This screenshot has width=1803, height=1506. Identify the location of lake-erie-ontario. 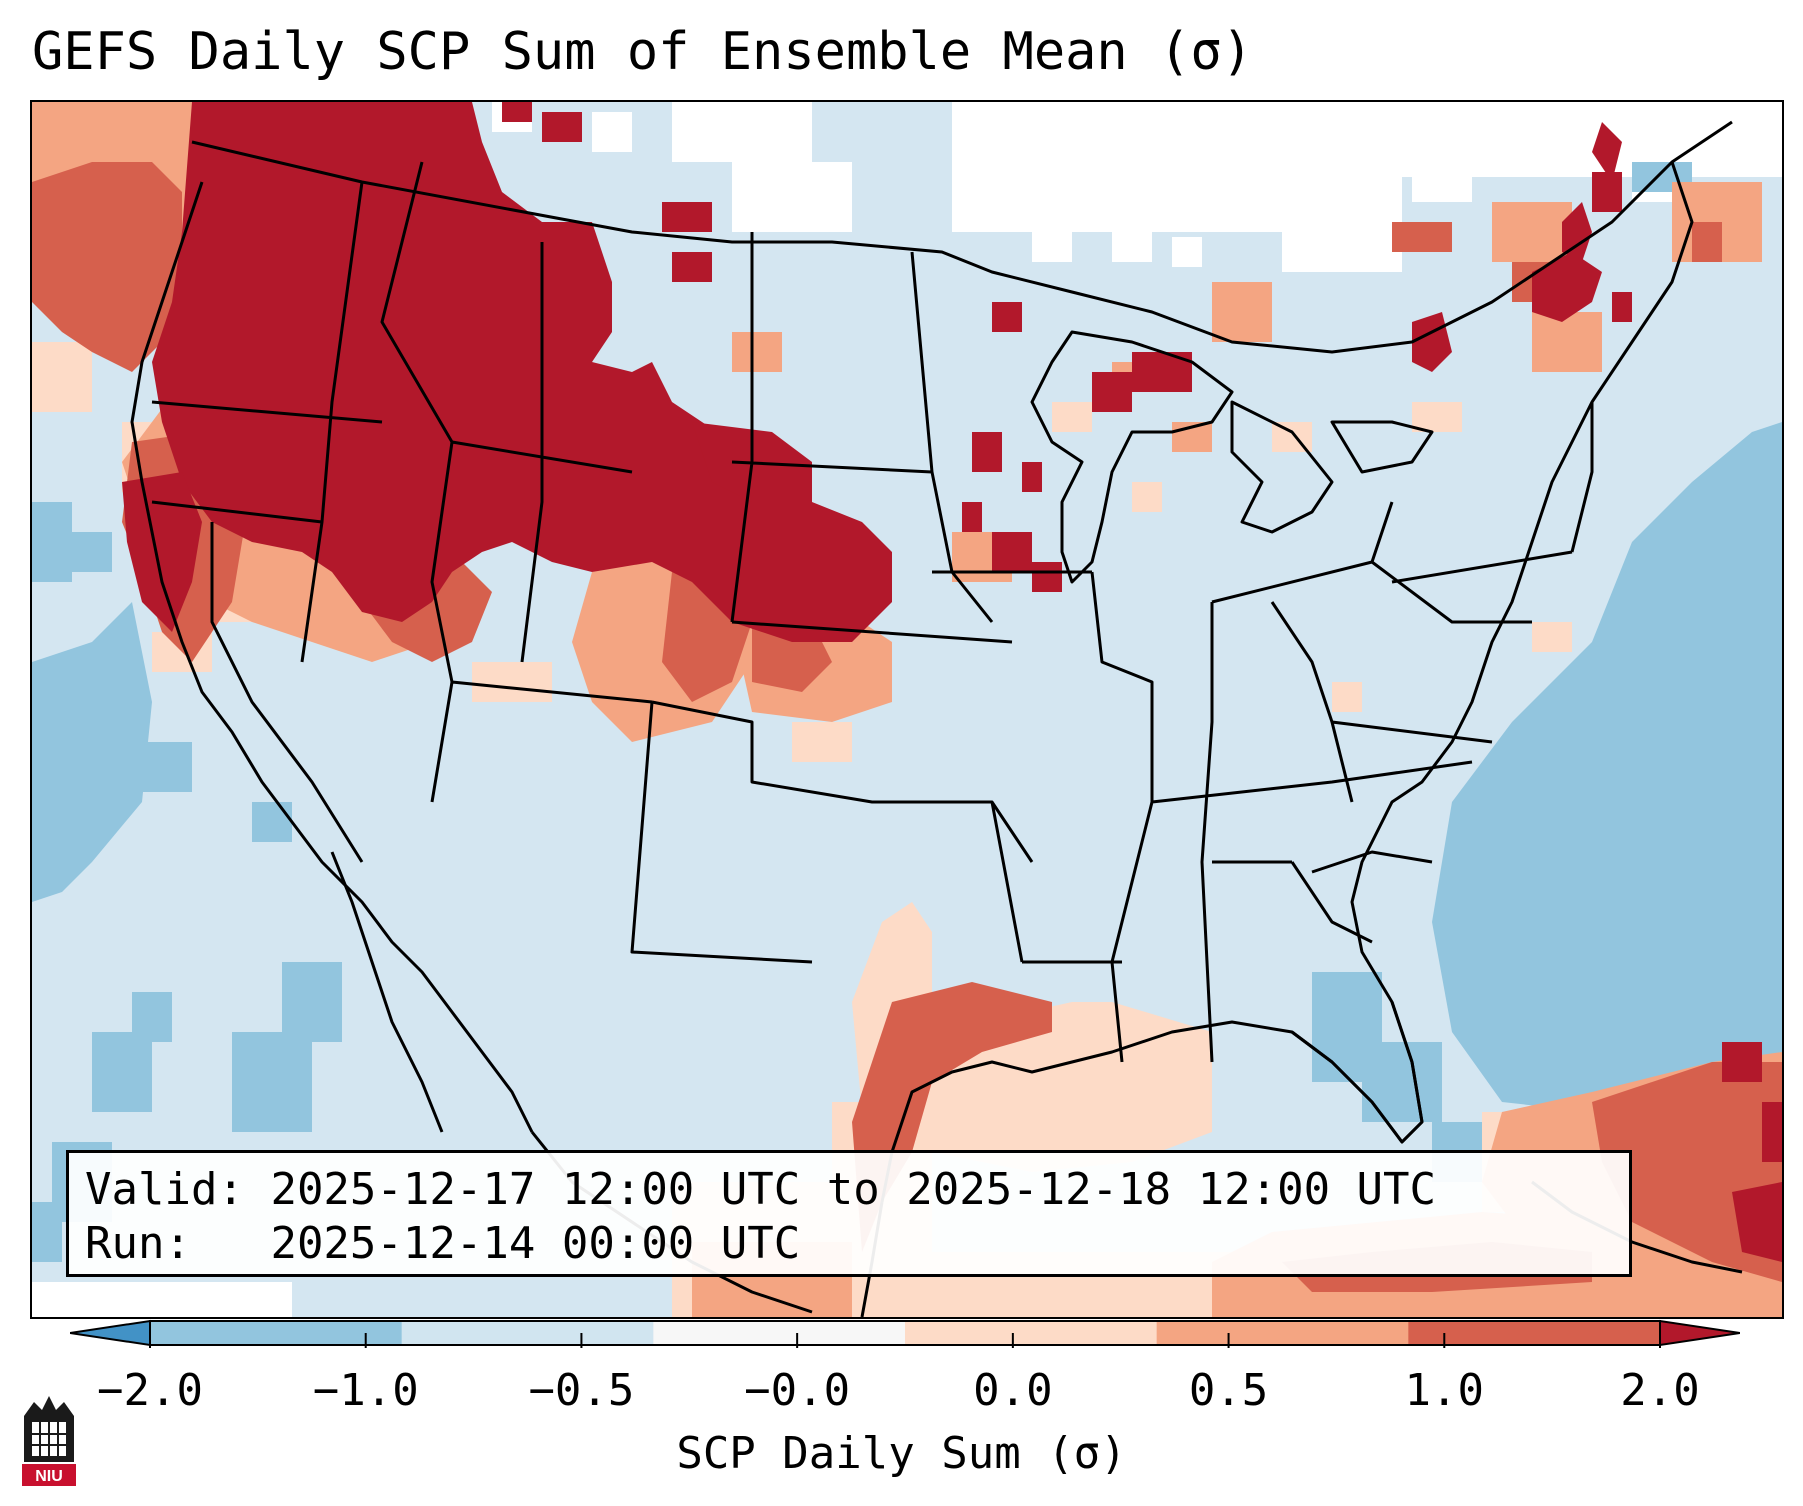
(1332, 467).